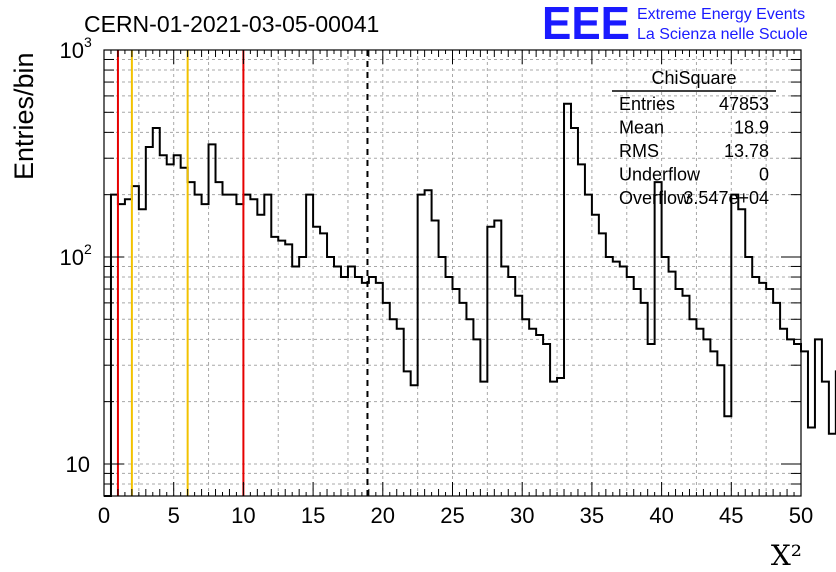 The width and height of the screenshot is (836, 572). Describe the element at coordinates (722, 34) in the screenshot. I see `logo-line2: La Scienza nelle Scuole` at that location.